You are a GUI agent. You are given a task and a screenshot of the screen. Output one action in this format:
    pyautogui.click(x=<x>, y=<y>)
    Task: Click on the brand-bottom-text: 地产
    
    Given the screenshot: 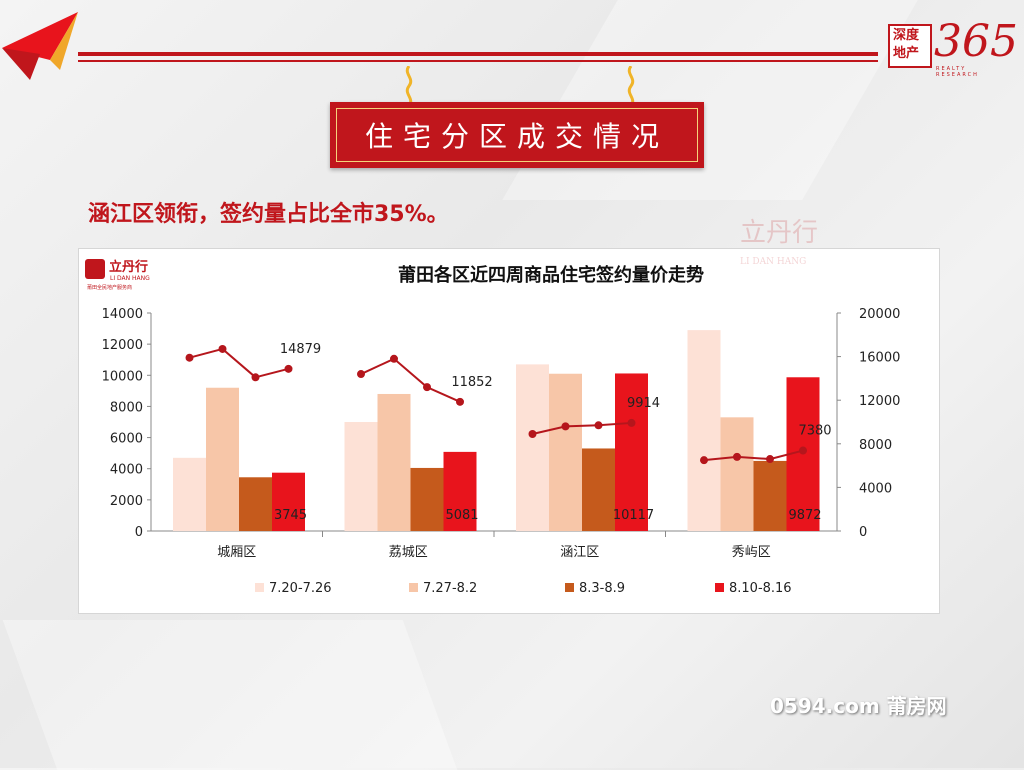 What is the action you would take?
    pyautogui.click(x=906, y=53)
    